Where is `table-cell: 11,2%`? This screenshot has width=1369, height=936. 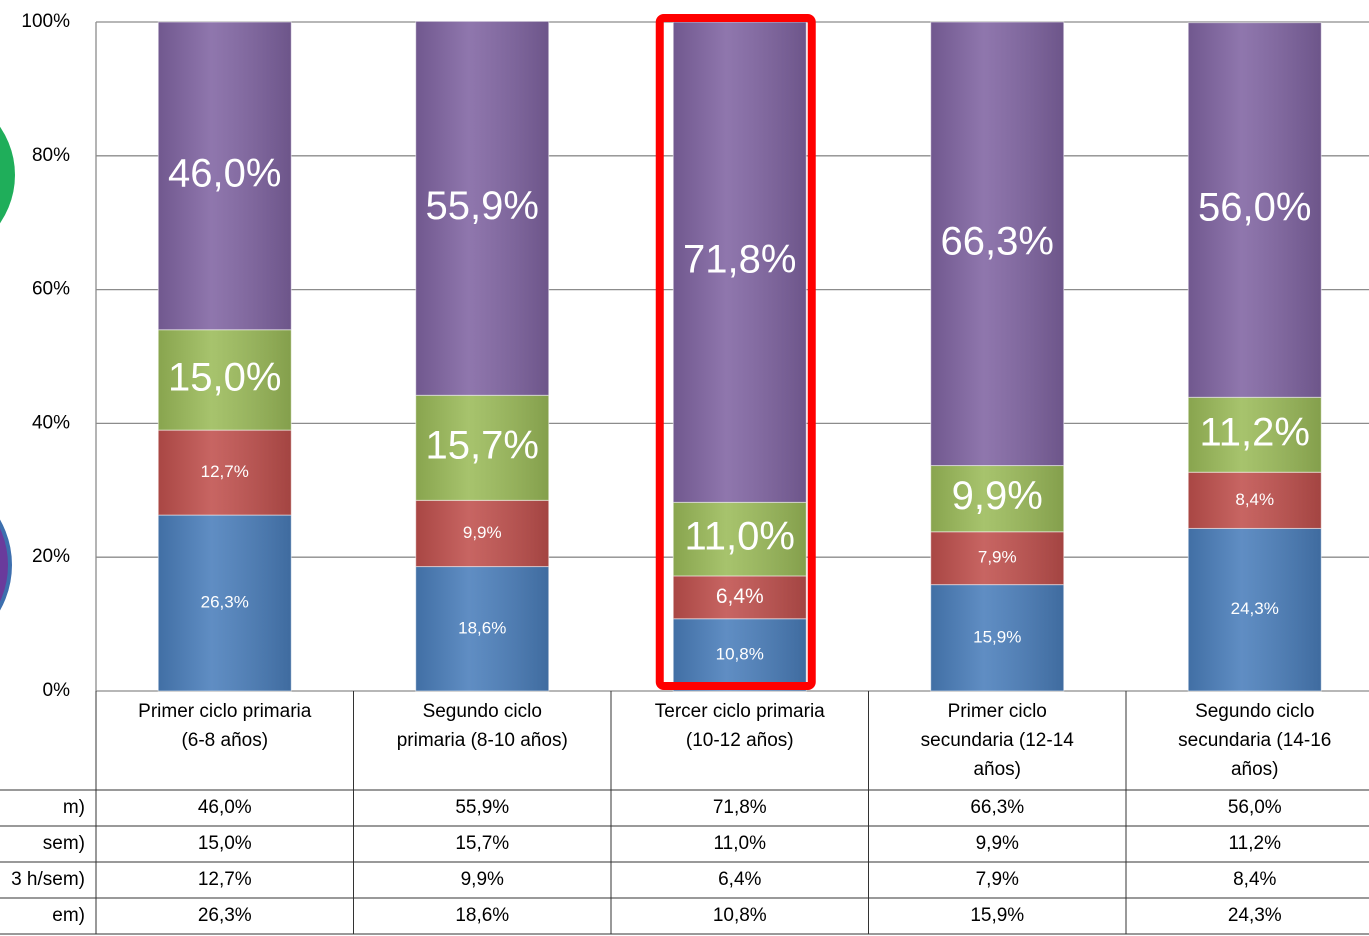
table-cell: 11,2% is located at coordinates (1255, 843).